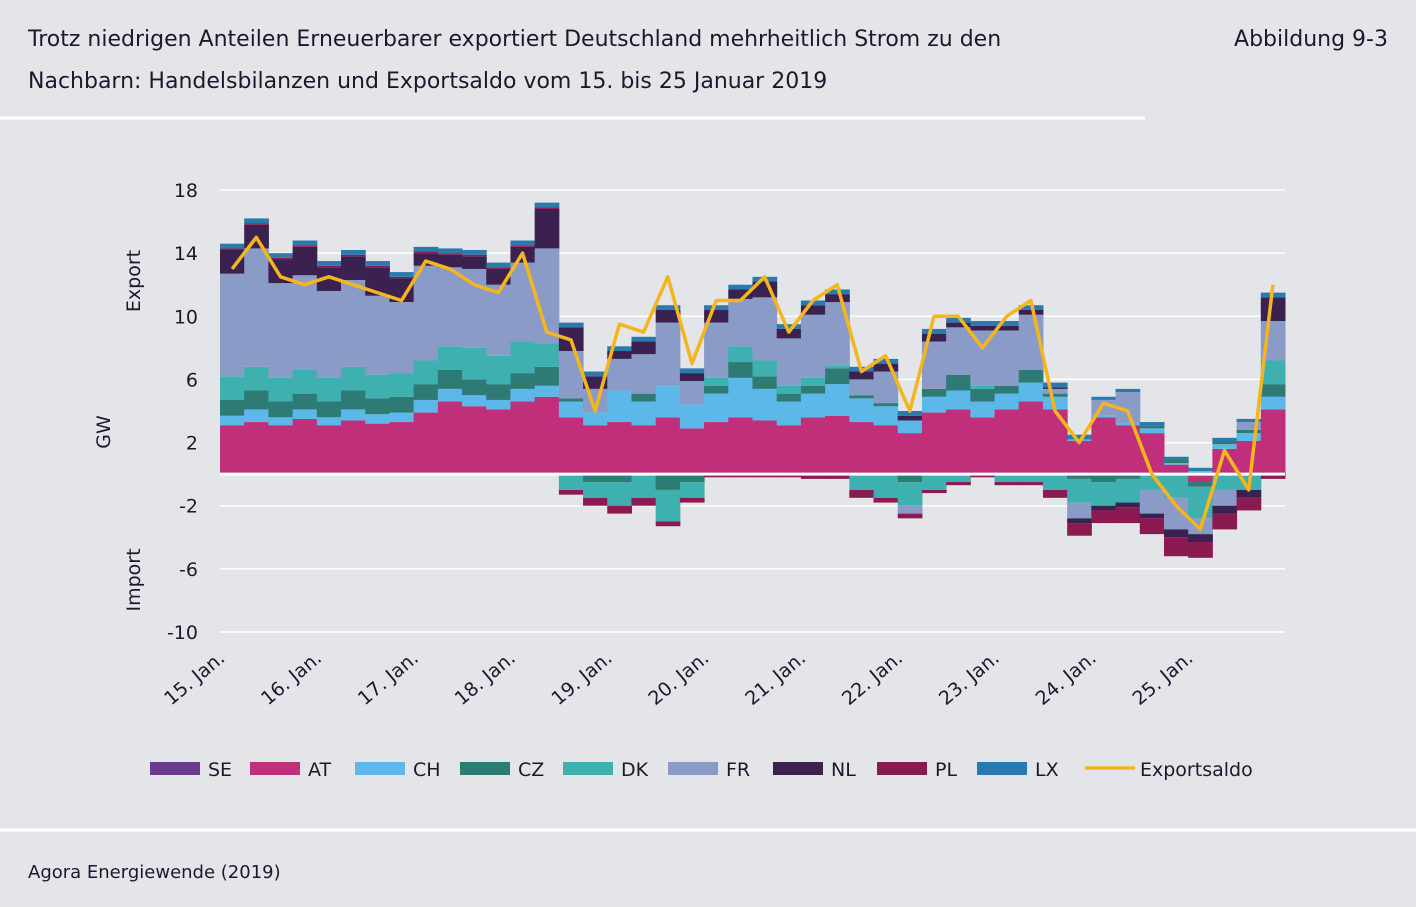  Describe the element at coordinates (188, 570) in the screenshot. I see `y-tick-label: -6` at that location.